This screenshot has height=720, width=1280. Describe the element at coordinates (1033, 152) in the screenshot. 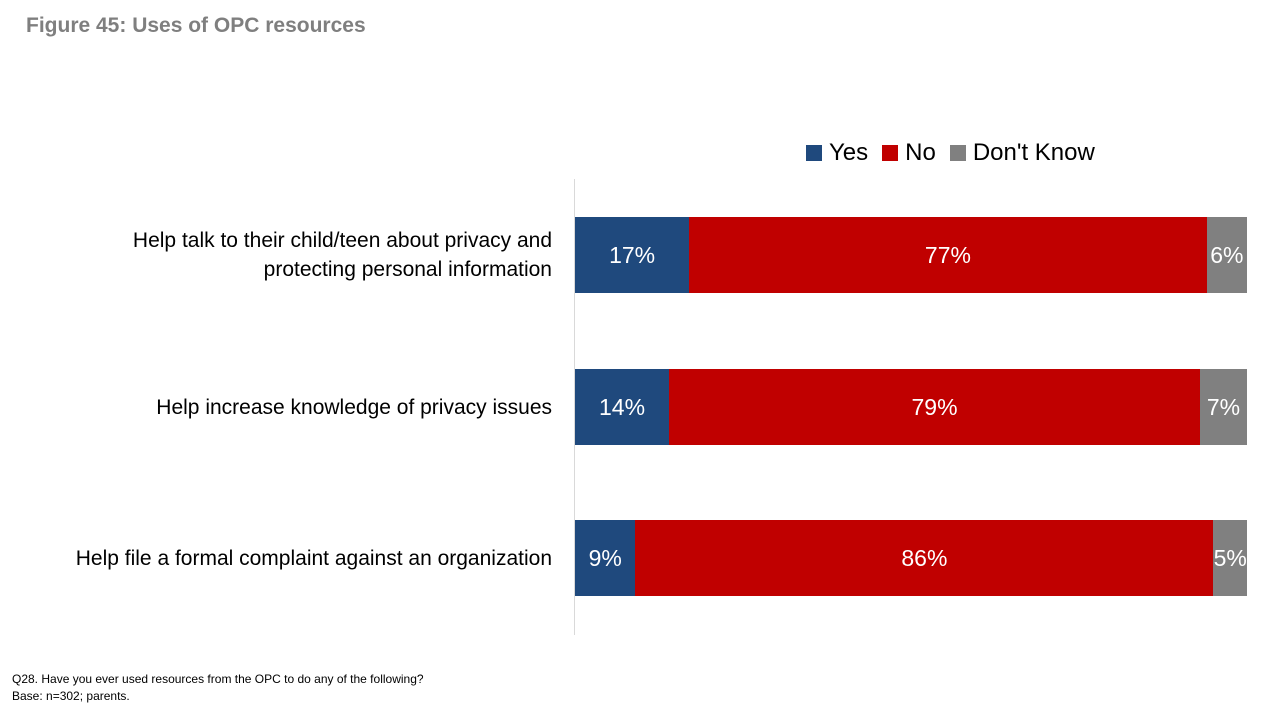

I see `legend-label-dont-know: Don't Know` at that location.